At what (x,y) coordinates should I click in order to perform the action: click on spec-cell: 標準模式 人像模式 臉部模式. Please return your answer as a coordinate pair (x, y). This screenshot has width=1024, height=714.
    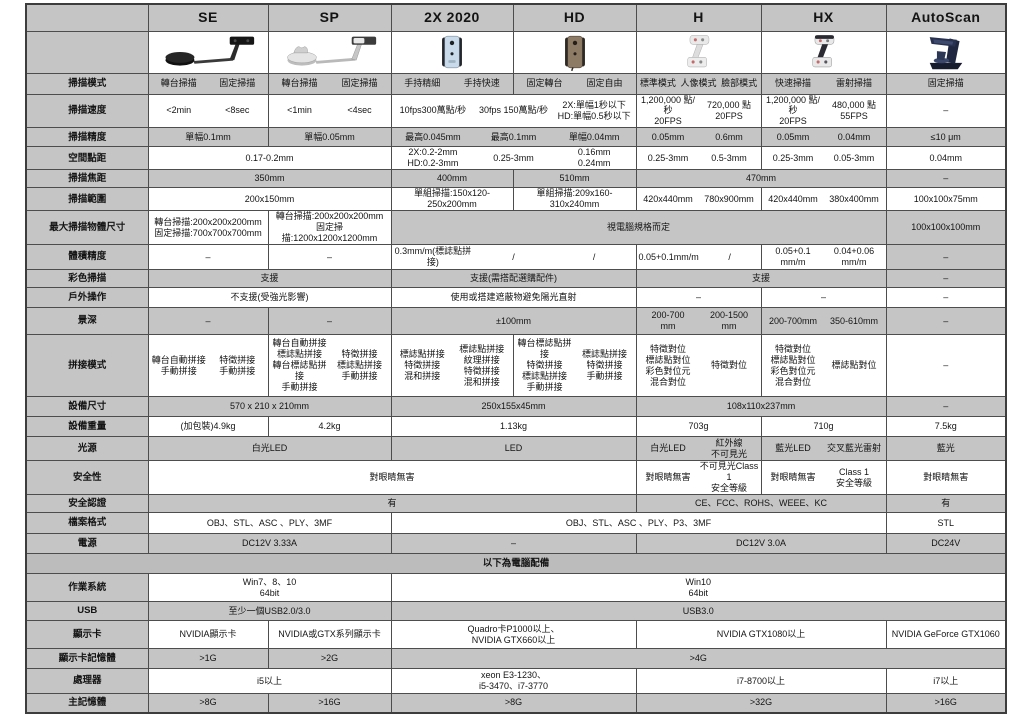
    Looking at the image, I should click on (698, 83).